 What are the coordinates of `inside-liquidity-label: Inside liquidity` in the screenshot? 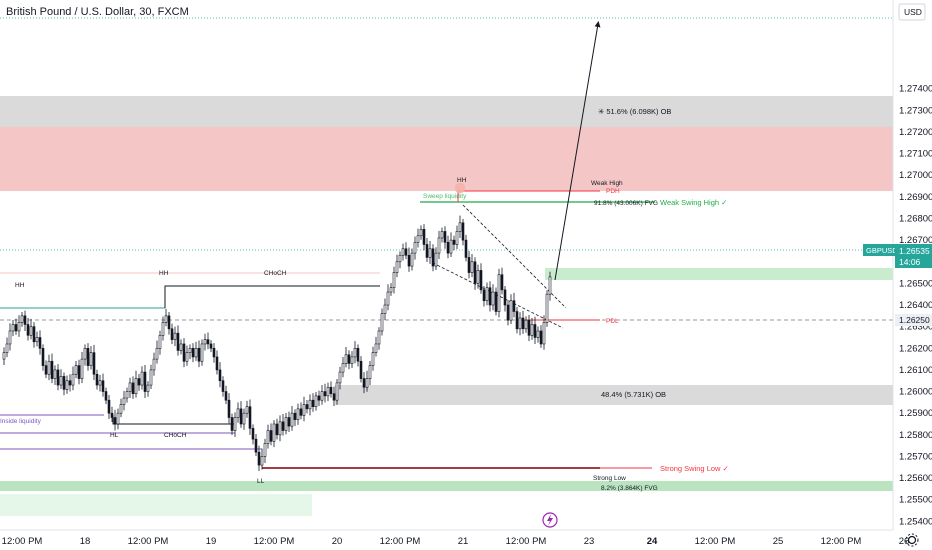 It's located at (21, 421).